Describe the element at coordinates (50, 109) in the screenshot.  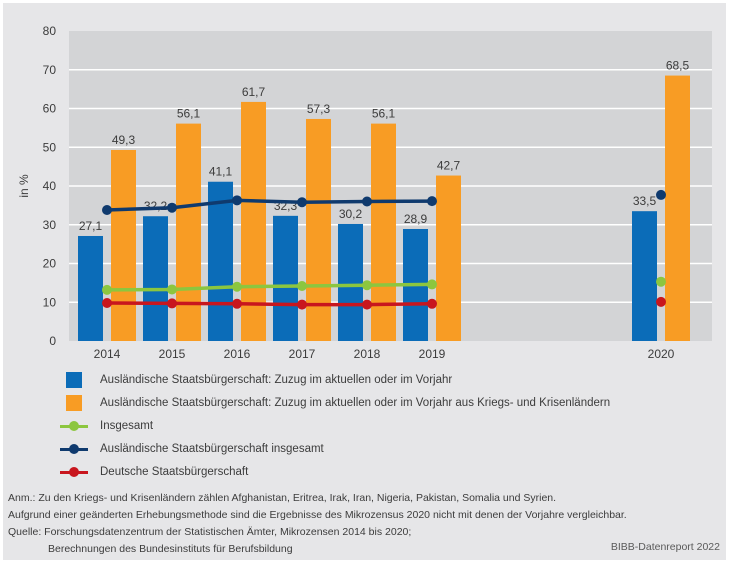
I see `y-tick-label: 60` at that location.